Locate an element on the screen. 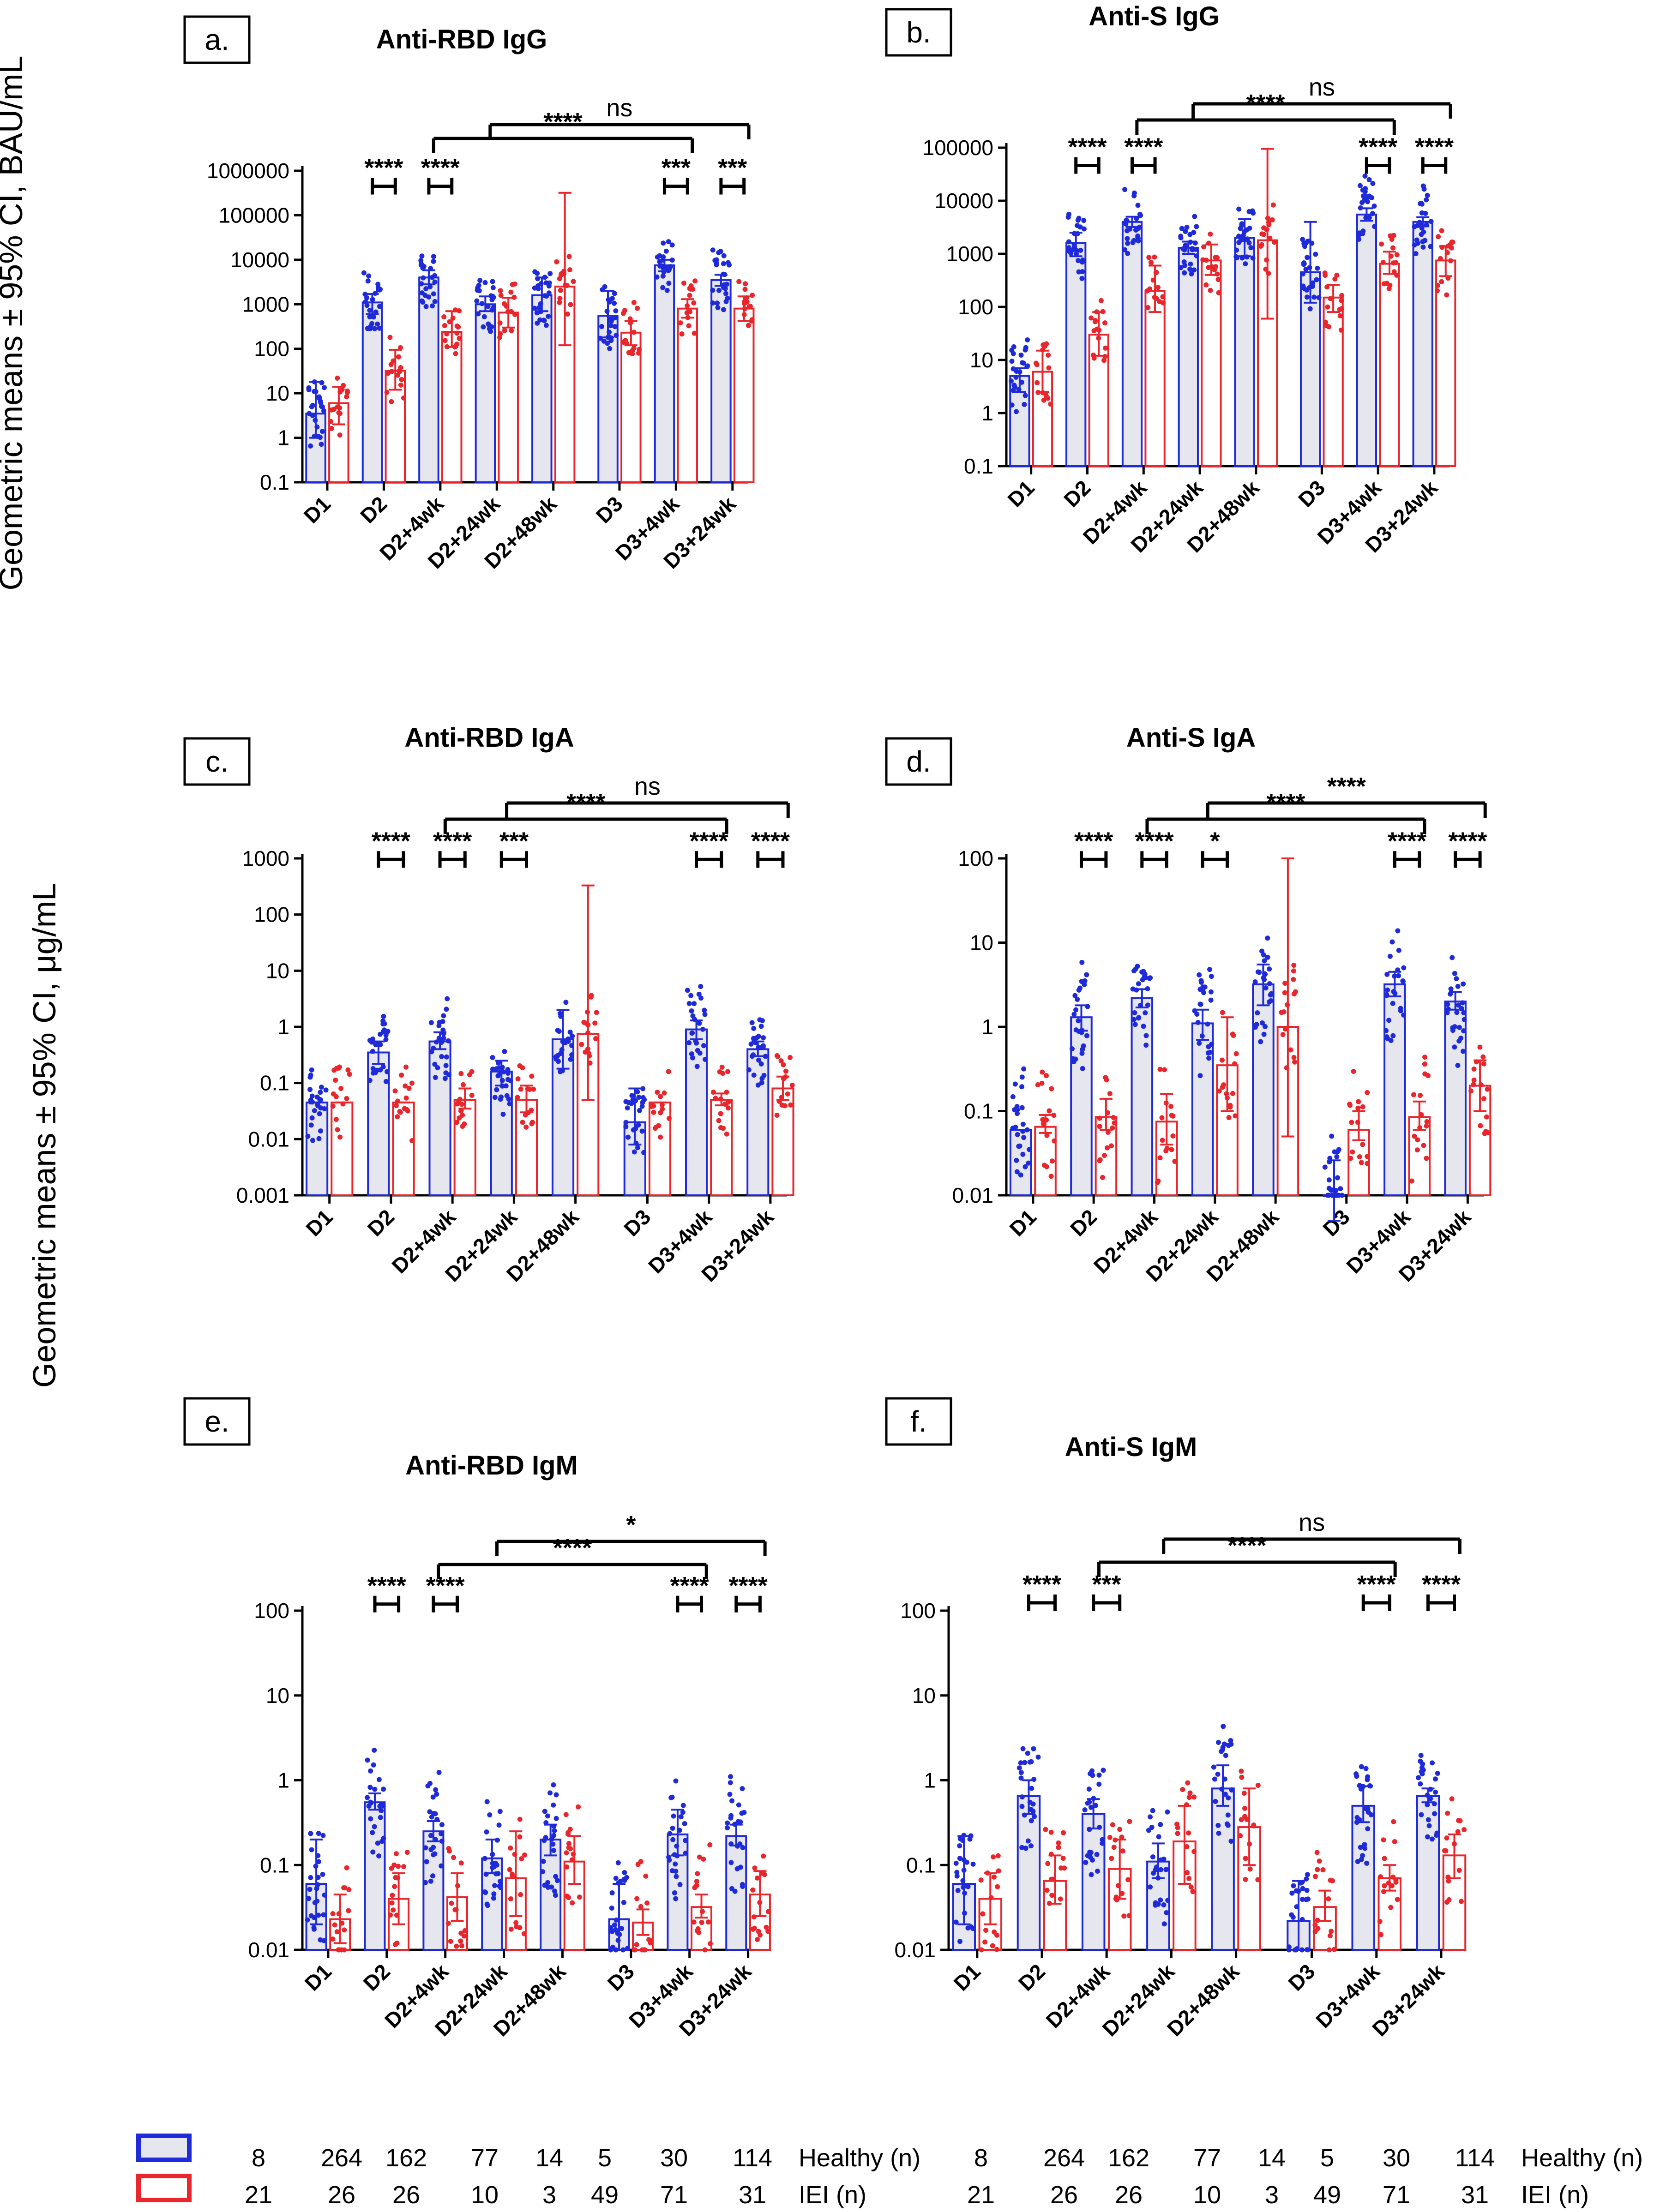 Image resolution: width=1654 pixels, height=2212 pixels. bar-iei-D3+4wk is located at coordinates (687, 395).